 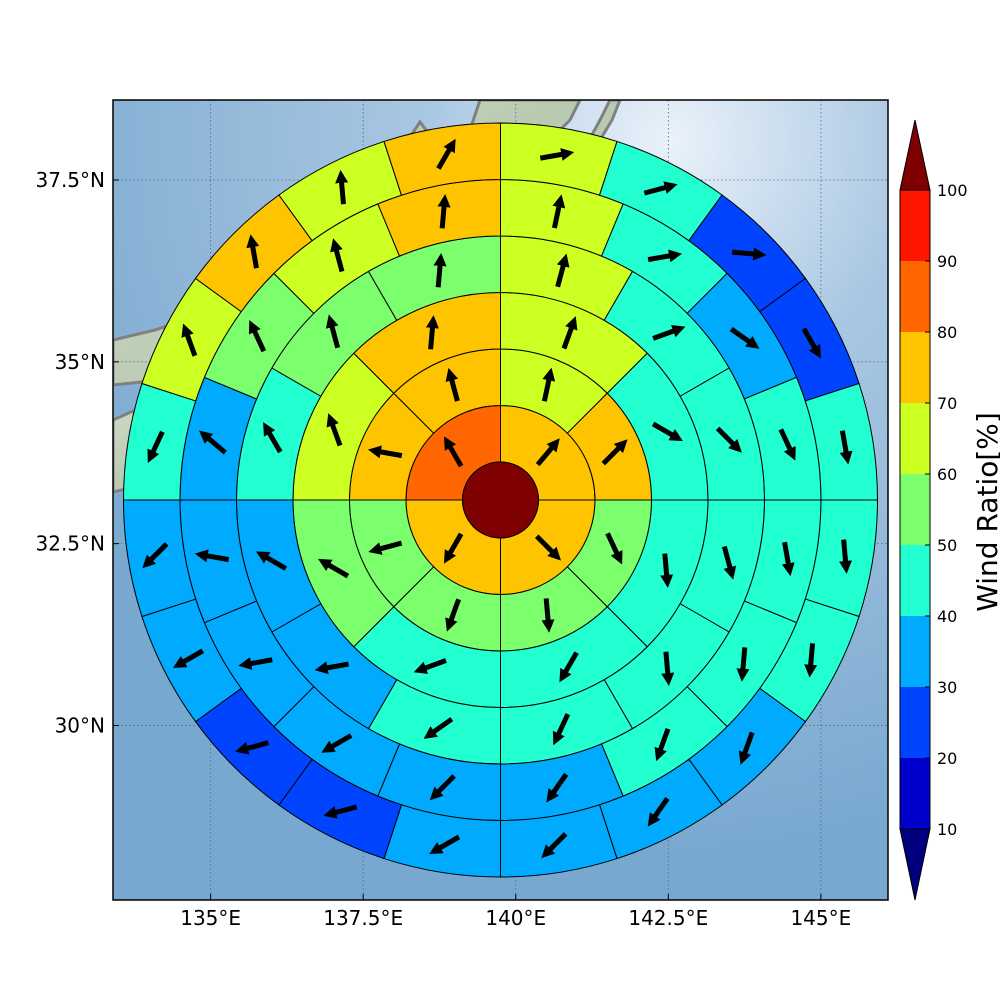 I want to click on colorbar: 10 20 30 40 50 60 70 80 90 100, so click(x=933, y=510).